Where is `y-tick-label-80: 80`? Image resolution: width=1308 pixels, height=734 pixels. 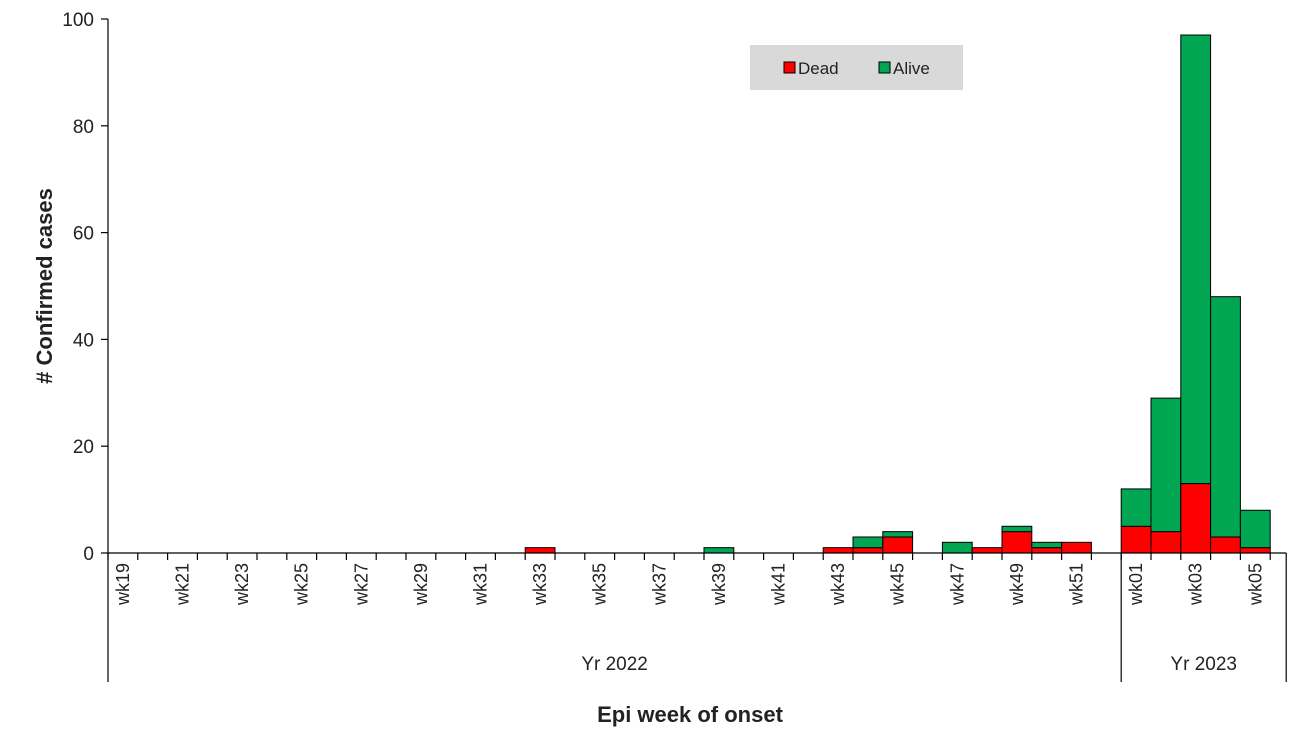
y-tick-label-80: 80 is located at coordinates (83, 127).